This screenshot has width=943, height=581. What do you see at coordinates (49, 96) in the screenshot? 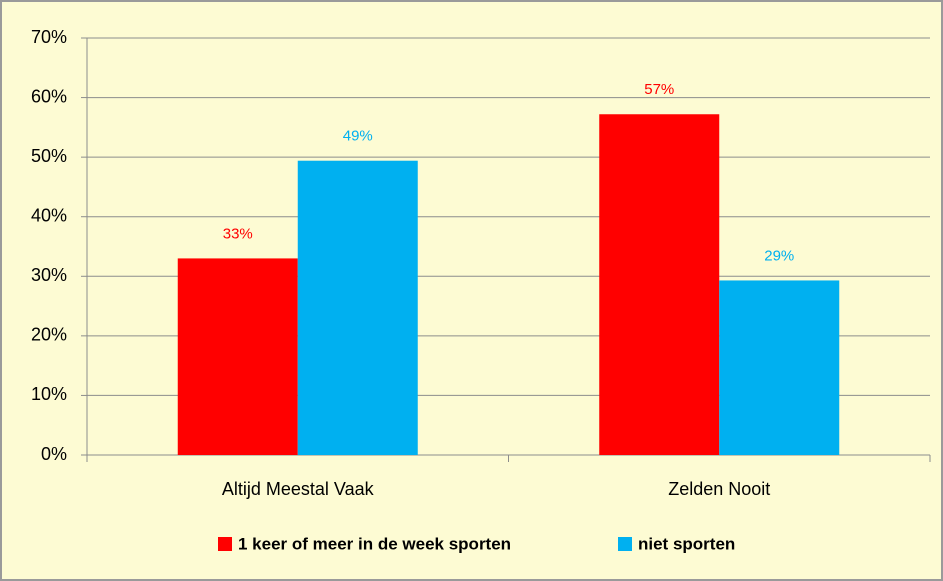
I see `y-tick-label: 60%` at bounding box center [49, 96].